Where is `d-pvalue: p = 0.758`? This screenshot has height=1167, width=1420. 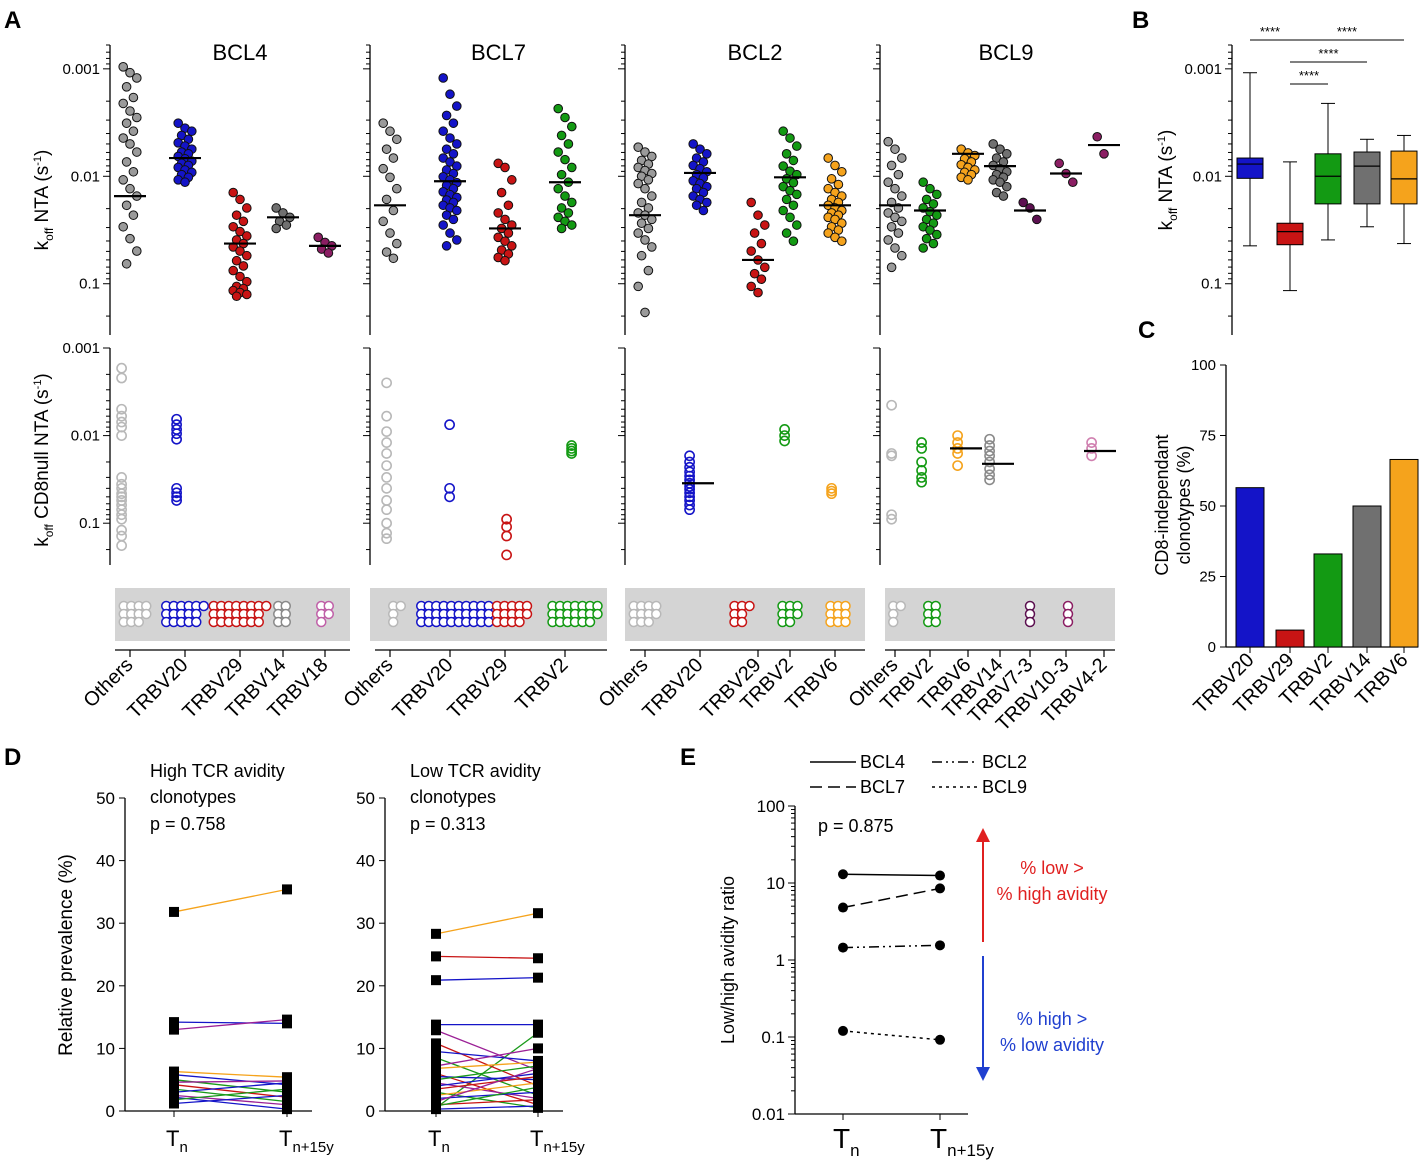 d-pvalue: p = 0.758 is located at coordinates (188, 824).